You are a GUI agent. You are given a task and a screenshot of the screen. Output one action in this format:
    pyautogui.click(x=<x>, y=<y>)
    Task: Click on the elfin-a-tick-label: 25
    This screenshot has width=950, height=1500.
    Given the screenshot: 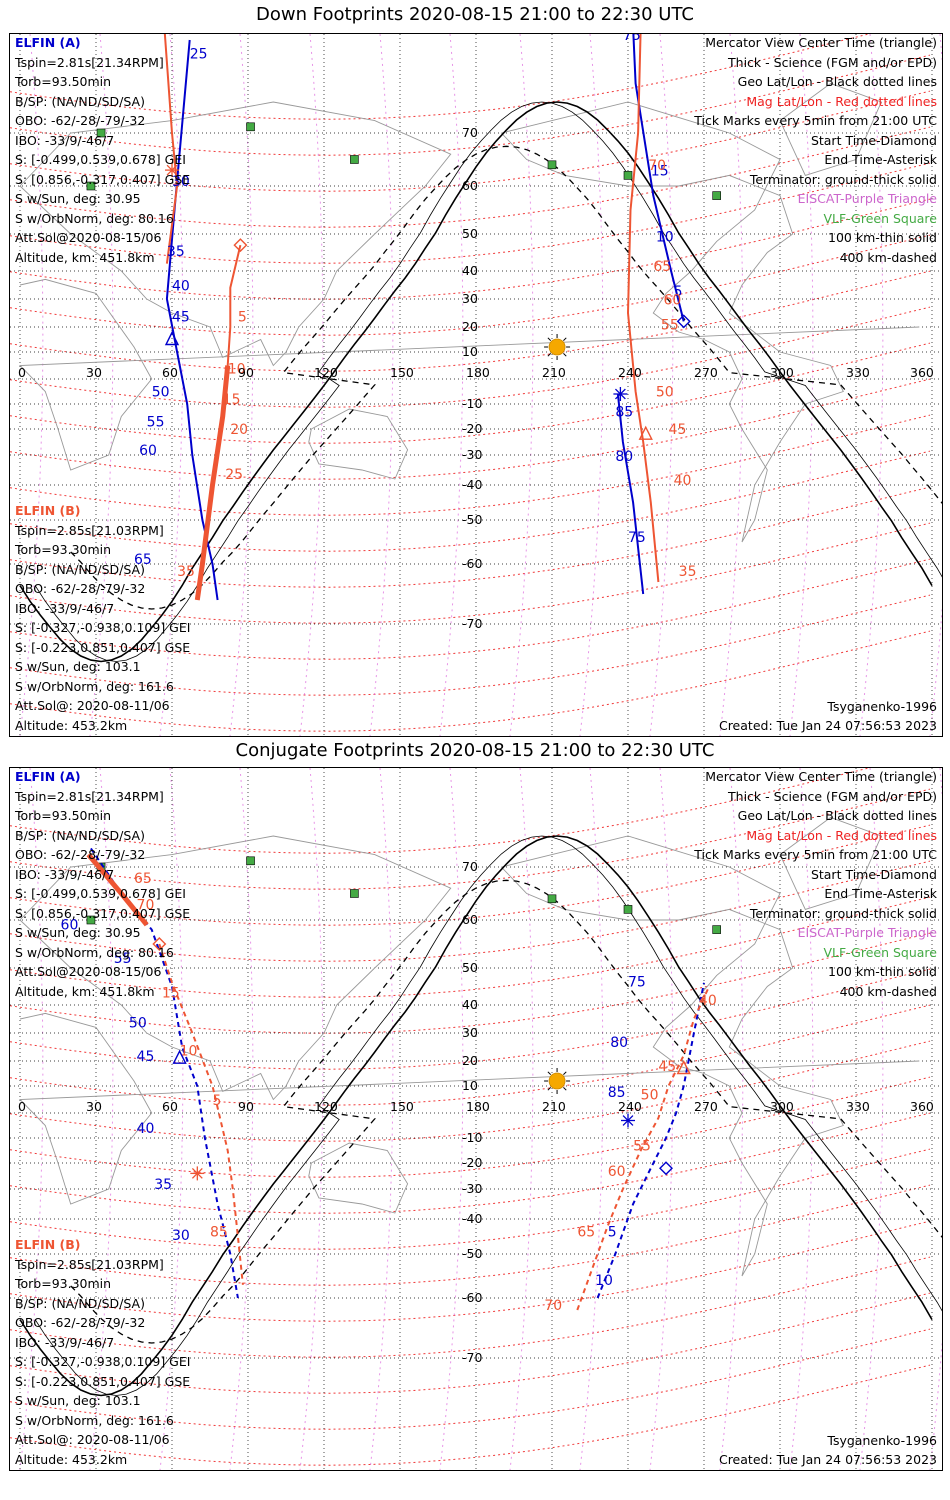 What is the action you would take?
    pyautogui.click(x=199, y=55)
    